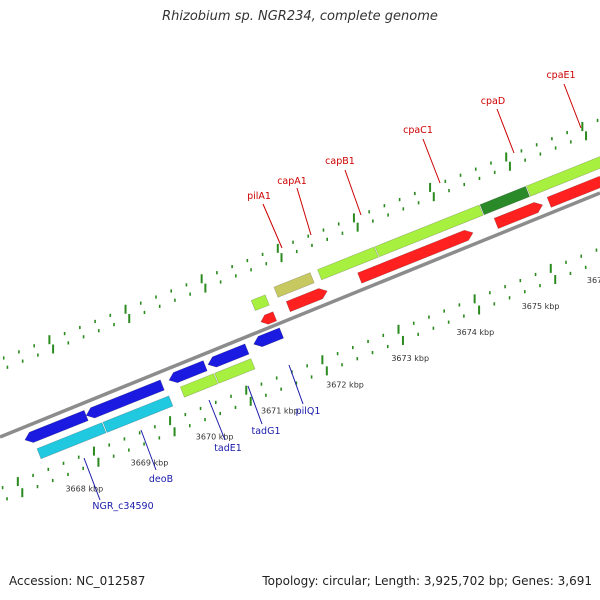  Describe the element at coordinates (161, 479) in the screenshot. I see `gene-label-deoB: deoB` at that location.